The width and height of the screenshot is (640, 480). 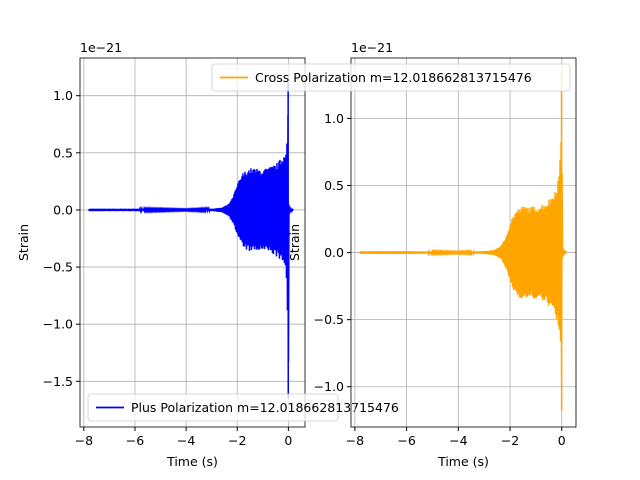 I want to click on legend: Plus Polarization m=12.018662813715476, so click(x=243, y=407).